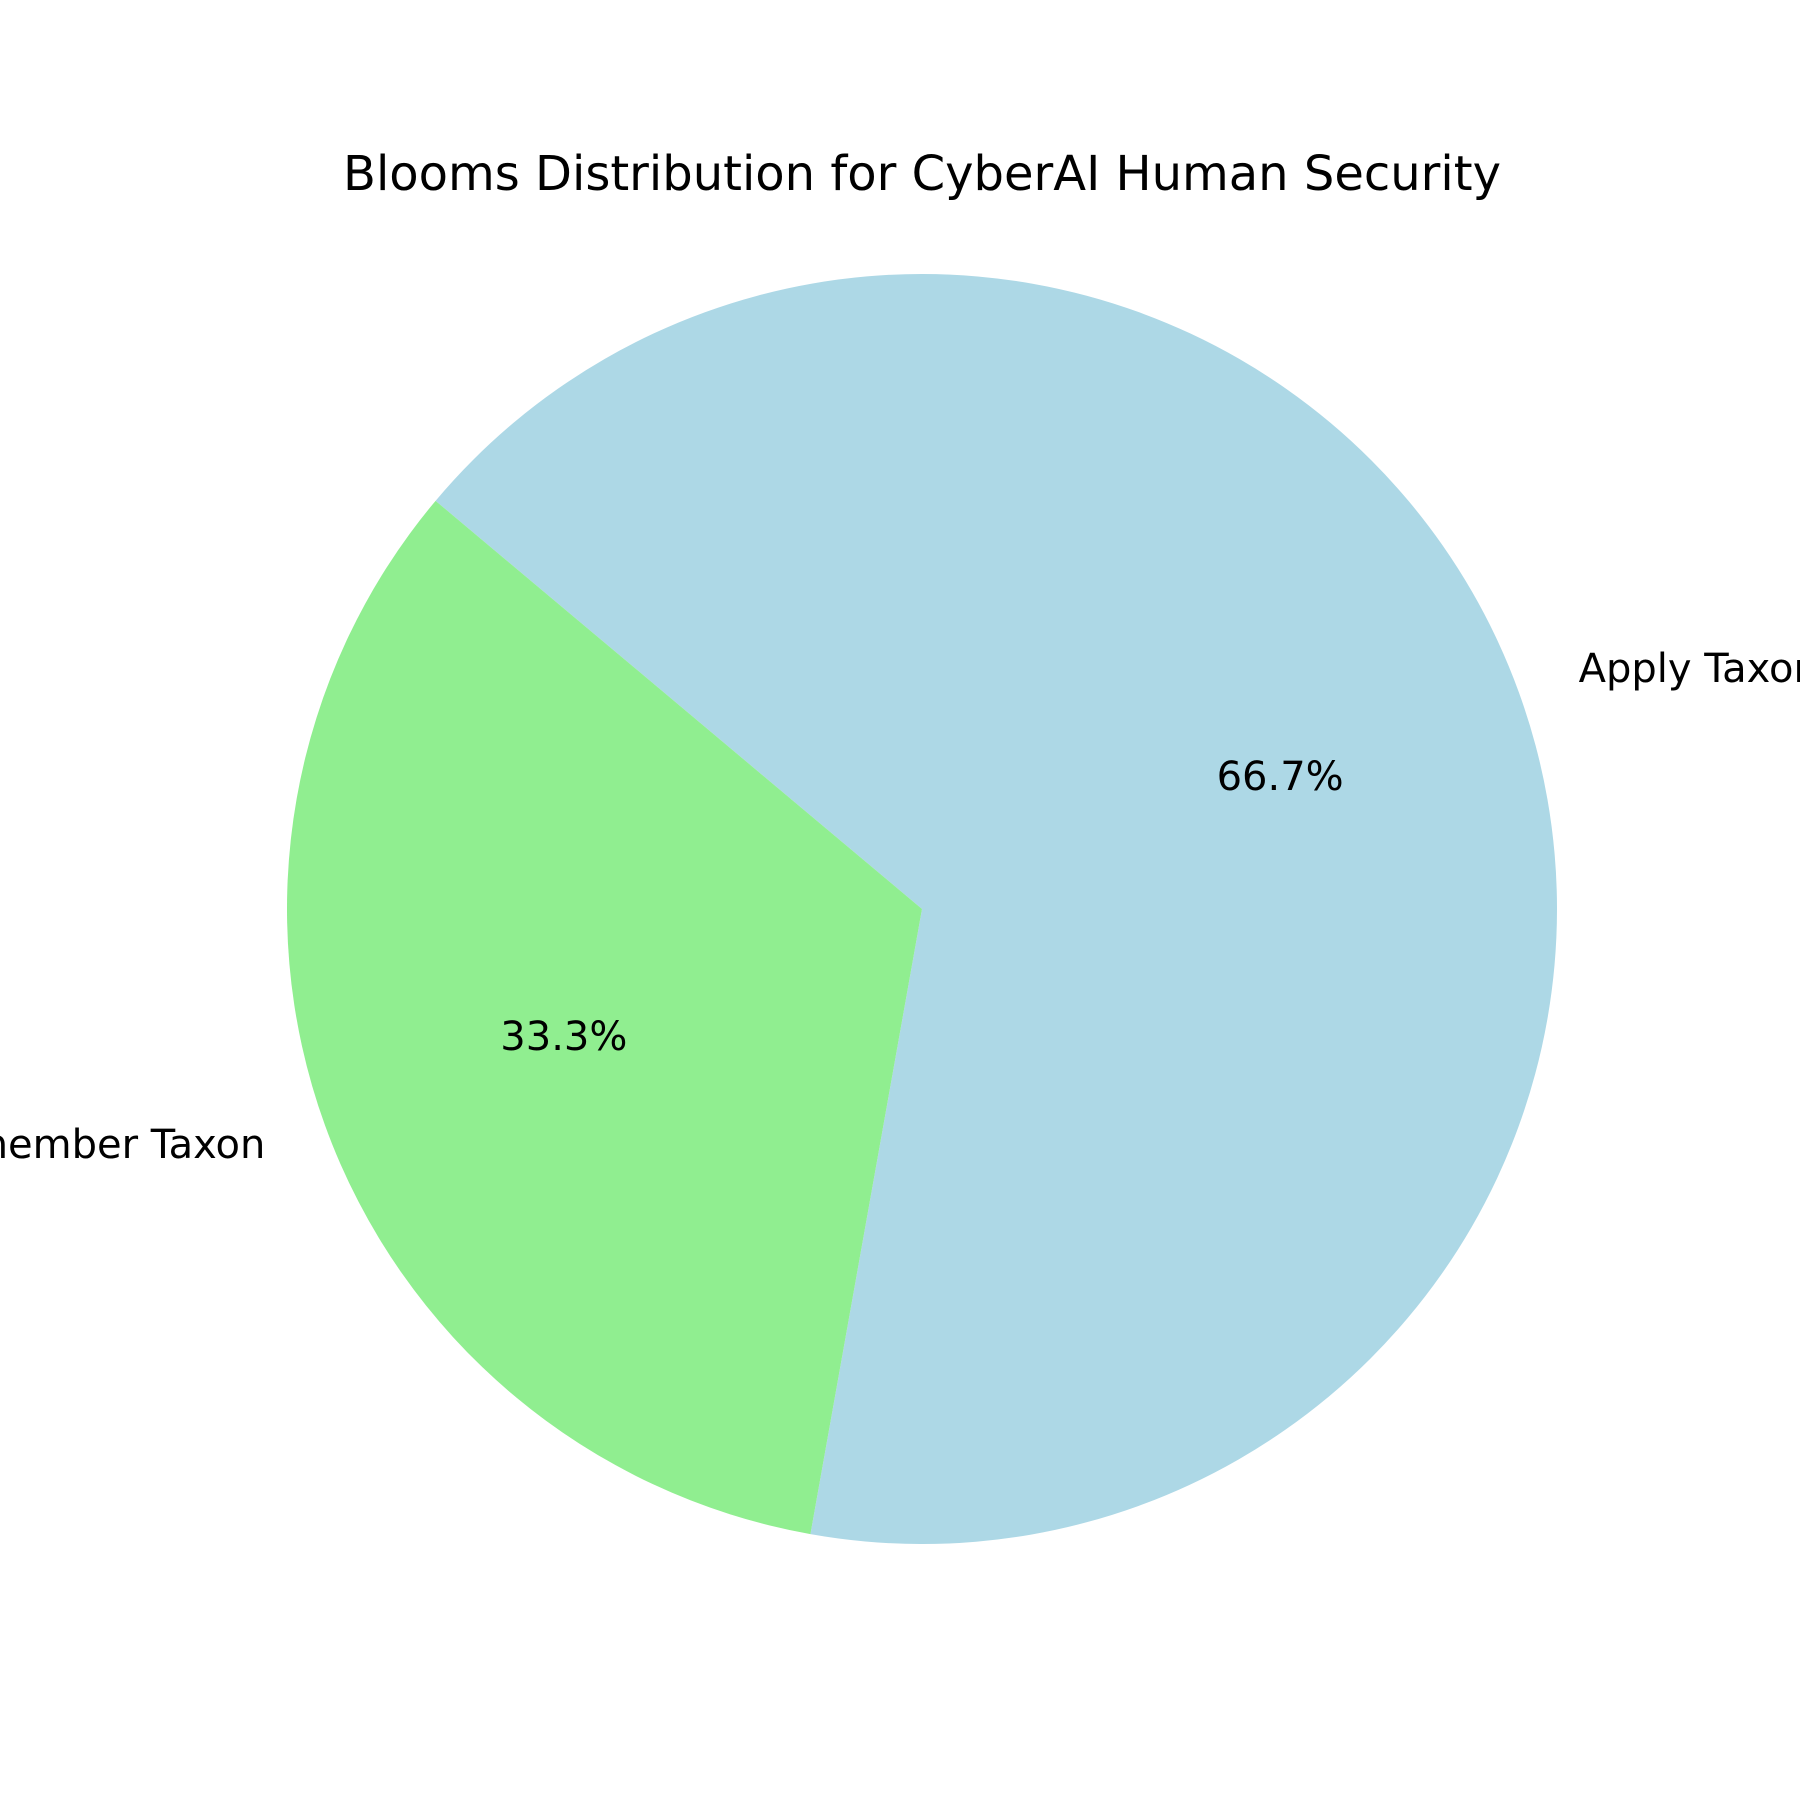  Describe the element at coordinates (563, 1037) in the screenshot. I see `slice-percent-label: 33.3%` at that location.